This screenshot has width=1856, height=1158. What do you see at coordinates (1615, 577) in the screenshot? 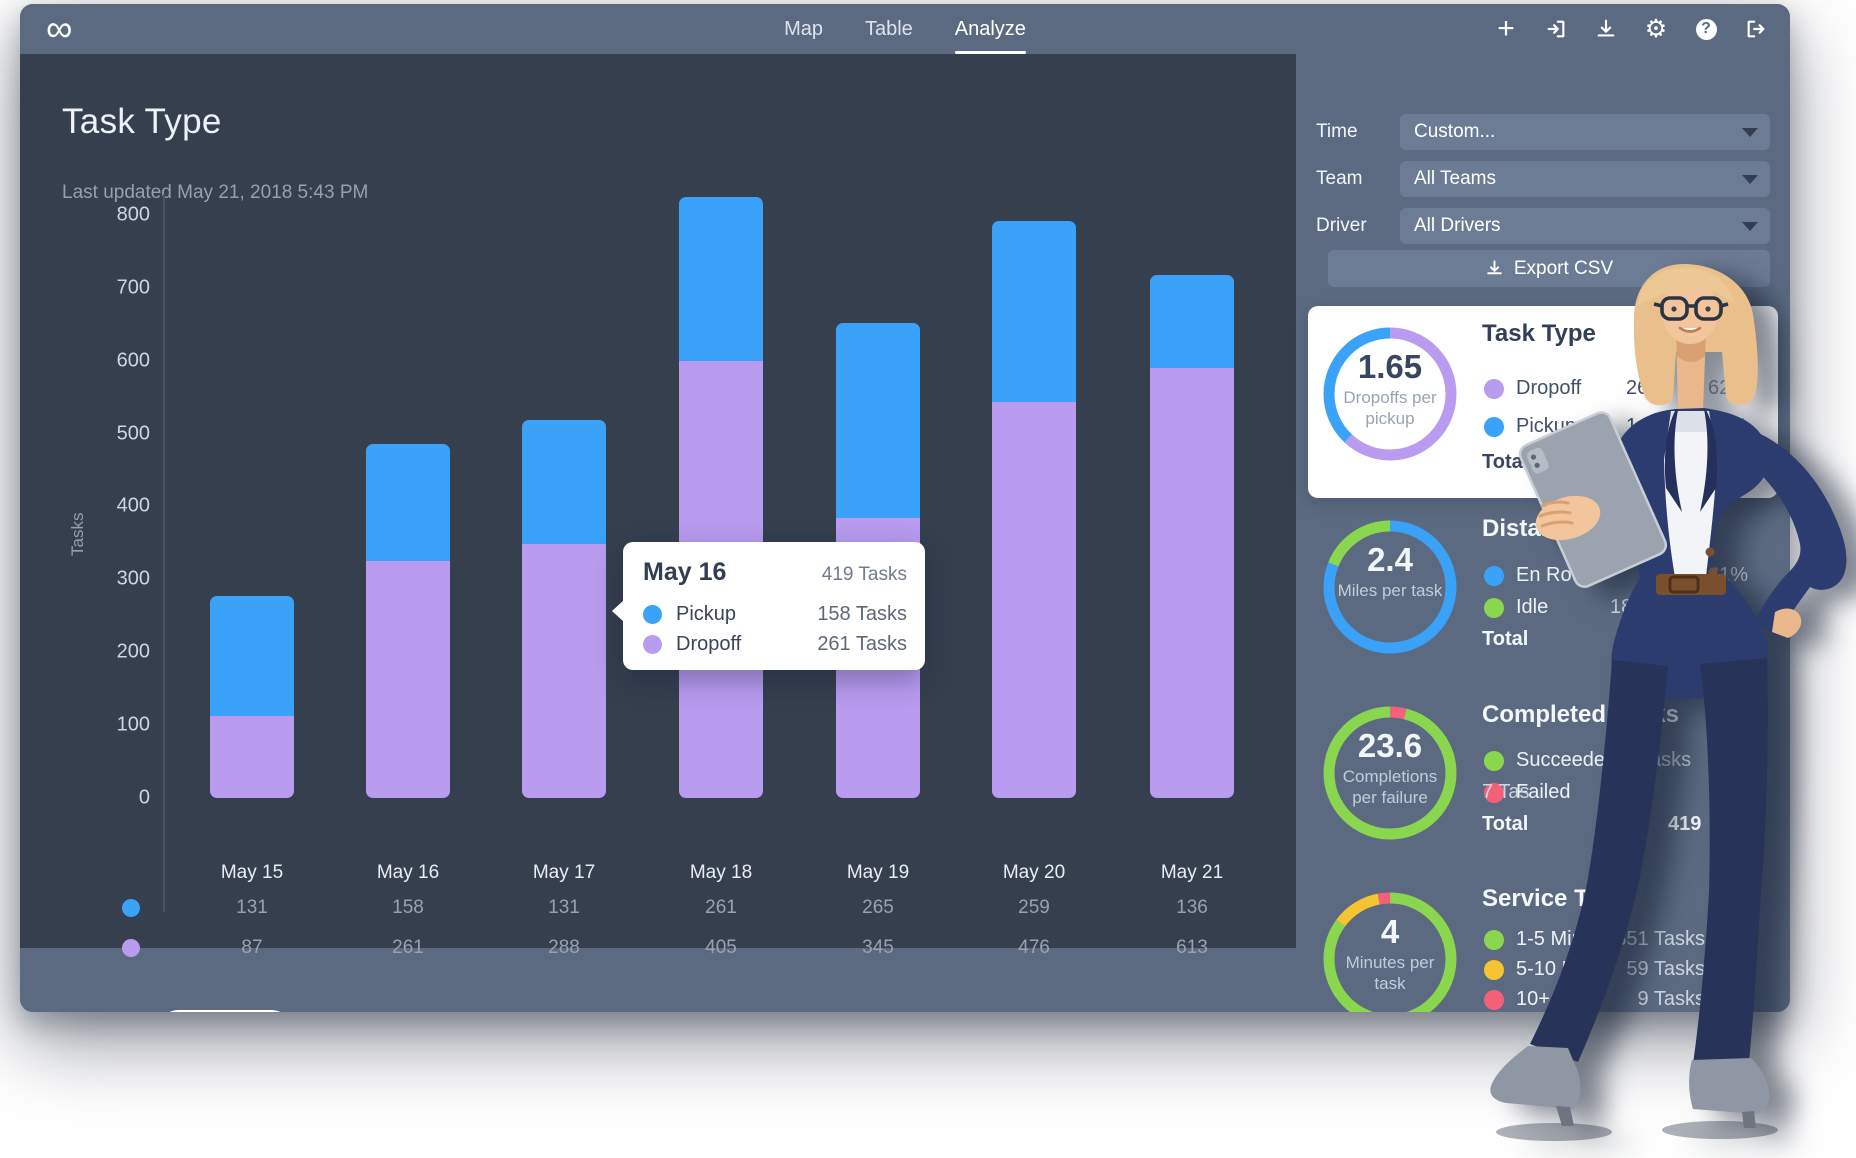
I see `stat-row-en-route: En Route 81%` at bounding box center [1615, 577].